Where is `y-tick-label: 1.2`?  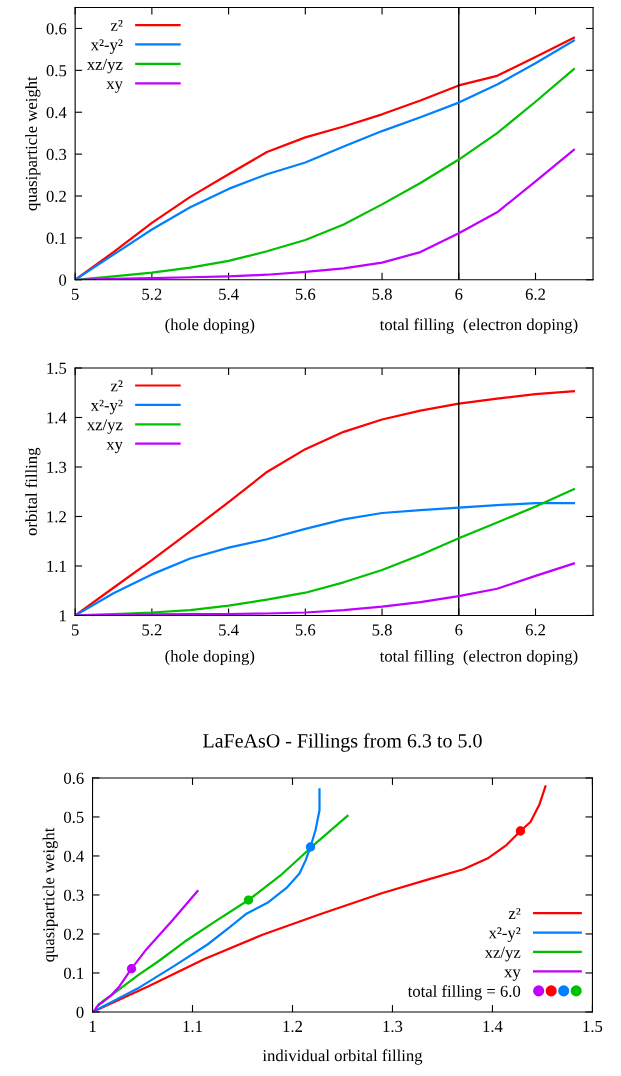
y-tick-label: 1.2 is located at coordinates (56, 517).